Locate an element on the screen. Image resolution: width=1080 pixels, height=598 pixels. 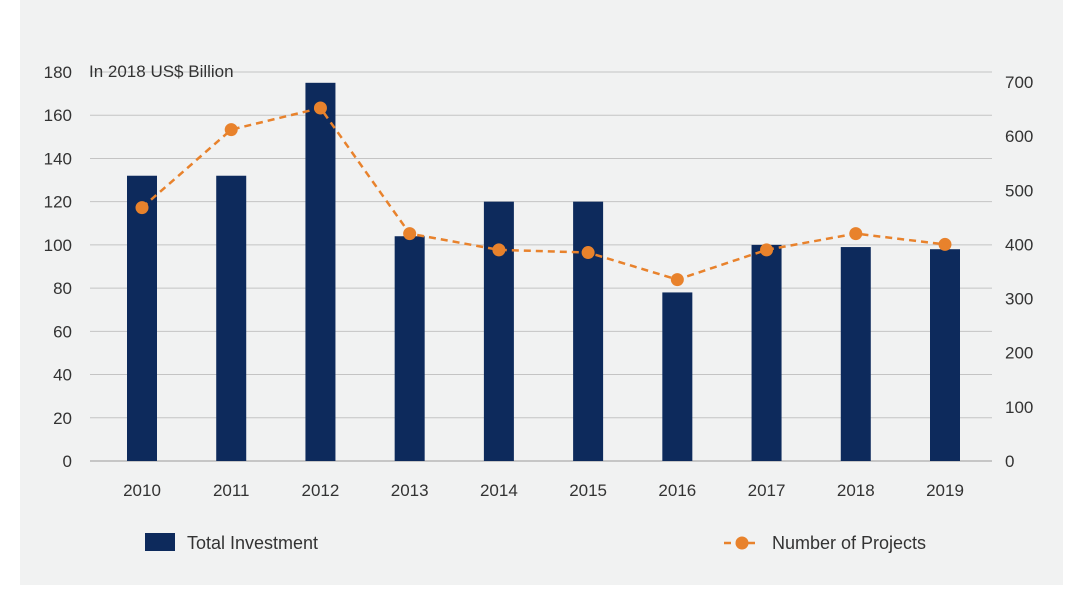
y-left-tick-label: 80 is located at coordinates (62, 288).